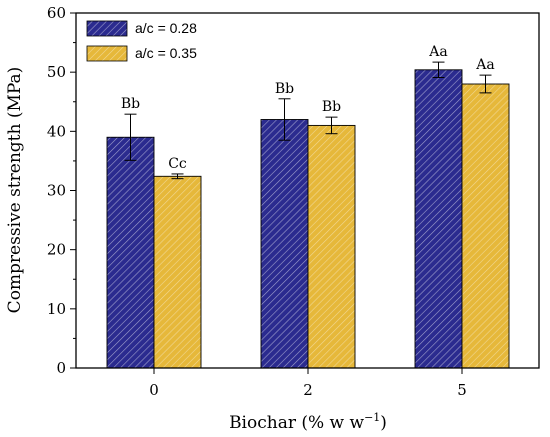 This screenshot has height=437, width=550. What do you see at coordinates (141, 41) in the screenshot?
I see `legend: a/c = 0.28 a/c = 0.35` at bounding box center [141, 41].